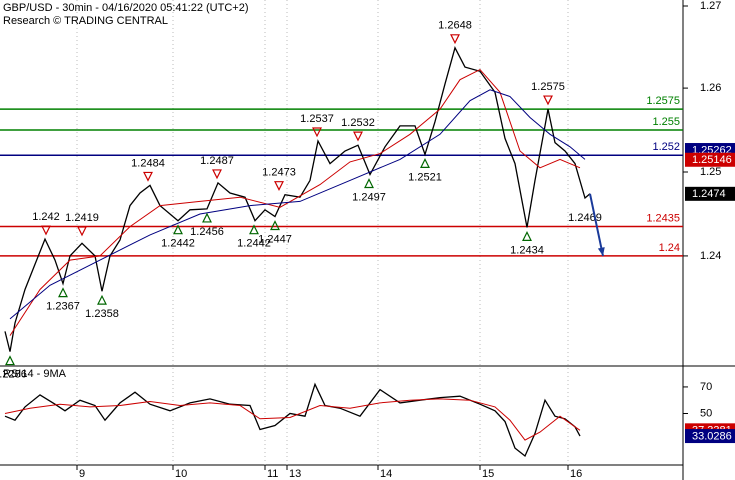  Describe the element at coordinates (358, 123) in the screenshot. I see `annotation-label: 1.2532` at that location.